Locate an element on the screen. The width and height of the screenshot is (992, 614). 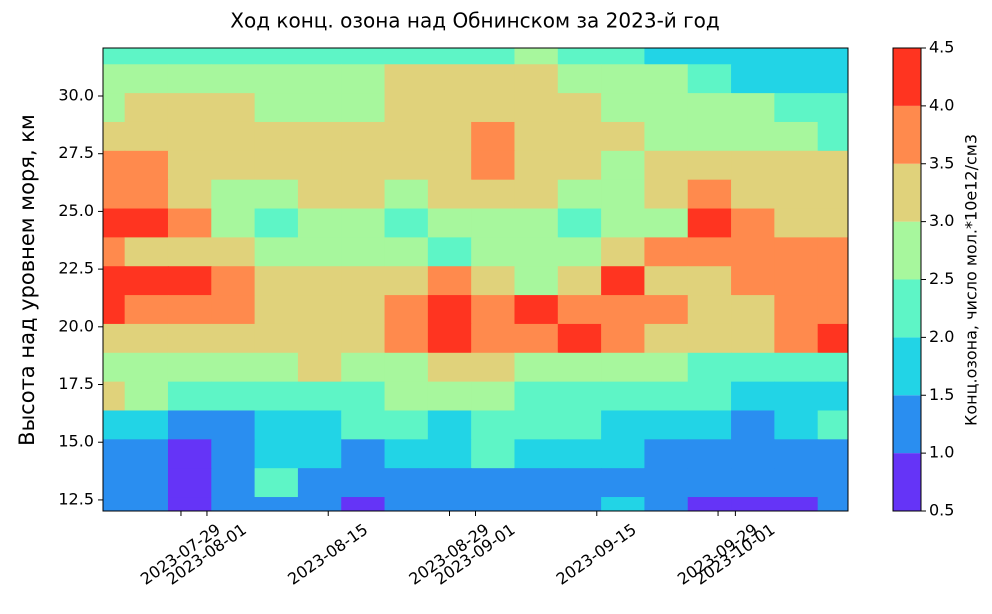
y-tick-label: 25.0 is located at coordinates (76, 210).